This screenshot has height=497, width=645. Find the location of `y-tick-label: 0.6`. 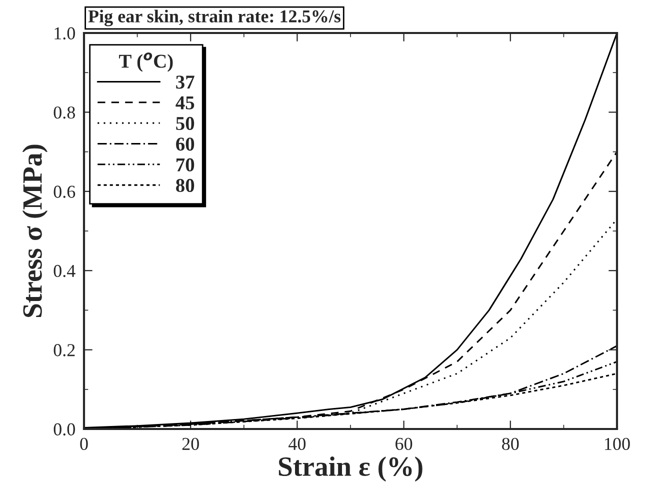

y-tick-label: 0.6 is located at coordinates (65, 192).